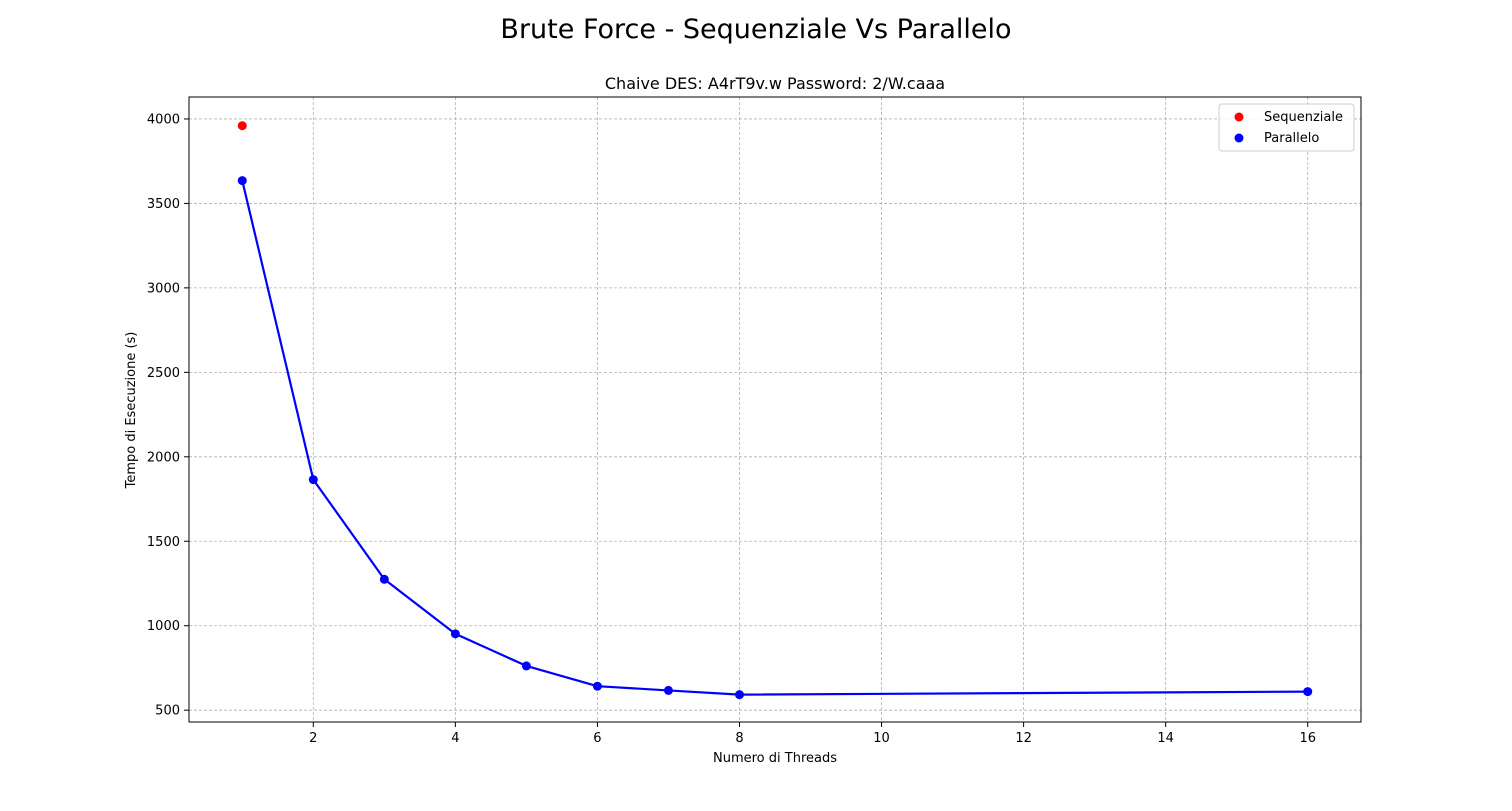 The height and width of the screenshot is (811, 1512). I want to click on y-tick-label: 3500, so click(163, 204).